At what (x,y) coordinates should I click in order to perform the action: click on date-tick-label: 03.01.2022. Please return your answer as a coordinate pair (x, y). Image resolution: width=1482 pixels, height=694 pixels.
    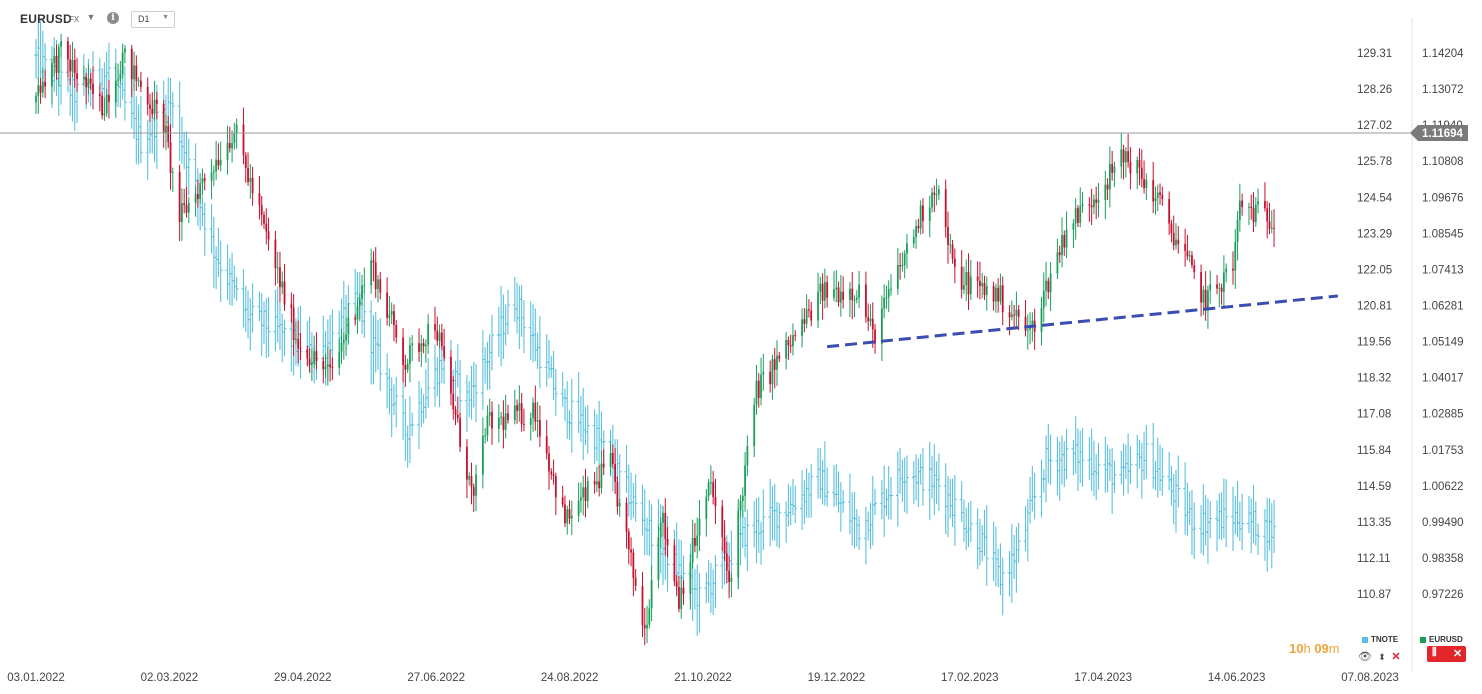
    Looking at the image, I should click on (36, 678).